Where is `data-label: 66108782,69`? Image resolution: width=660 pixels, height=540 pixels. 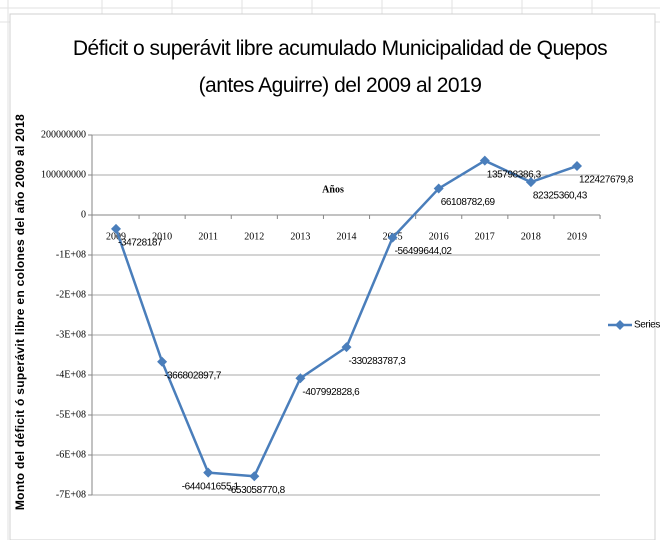
data-label: 66108782,69 is located at coordinates (468, 202).